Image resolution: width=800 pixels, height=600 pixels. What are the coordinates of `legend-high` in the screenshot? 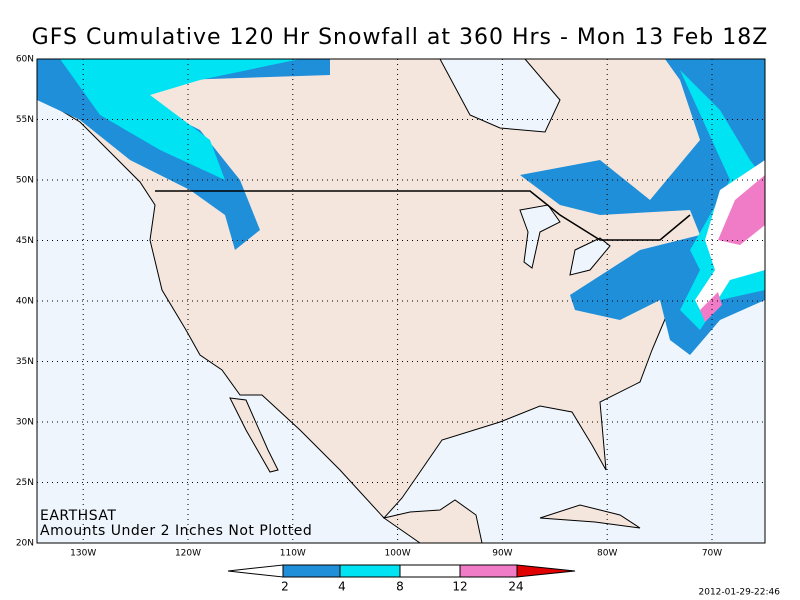 It's located at (546, 571).